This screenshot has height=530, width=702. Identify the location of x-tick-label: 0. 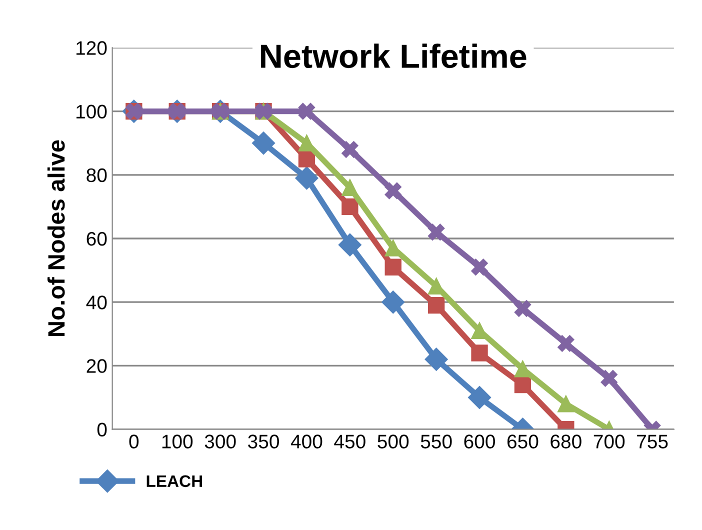
(134, 441).